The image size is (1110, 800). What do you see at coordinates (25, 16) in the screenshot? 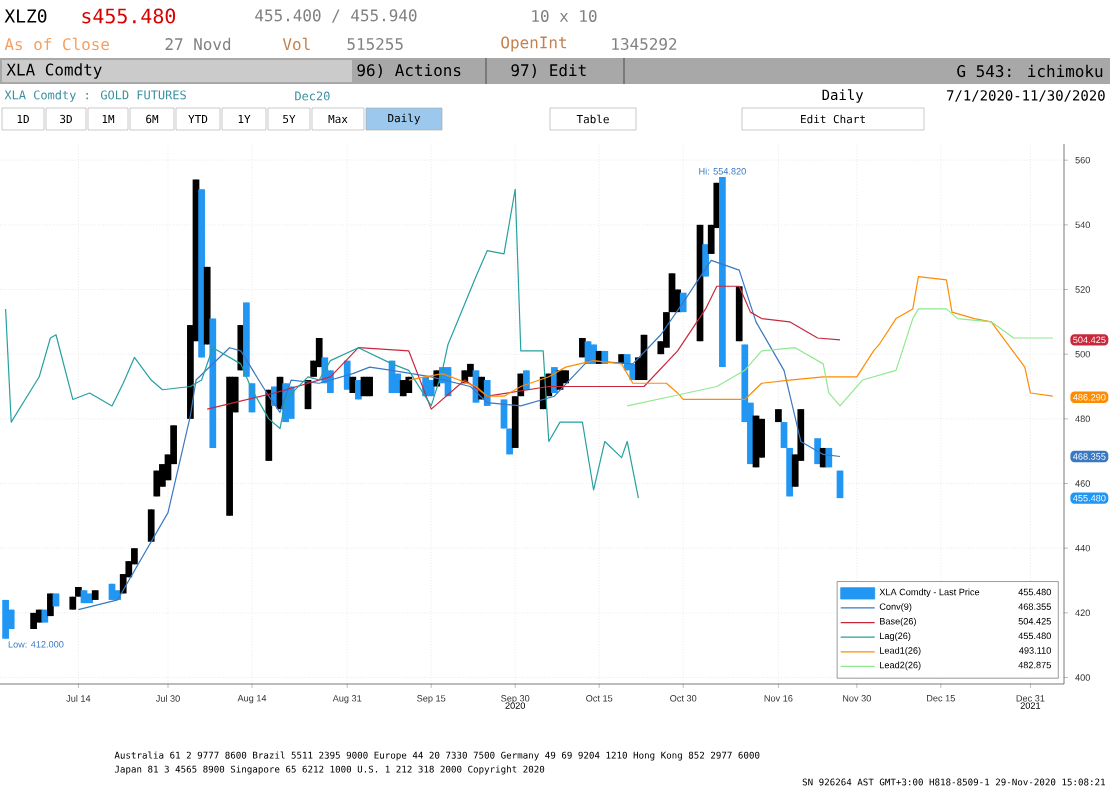
I see `text: XLZ0` at bounding box center [25, 16].